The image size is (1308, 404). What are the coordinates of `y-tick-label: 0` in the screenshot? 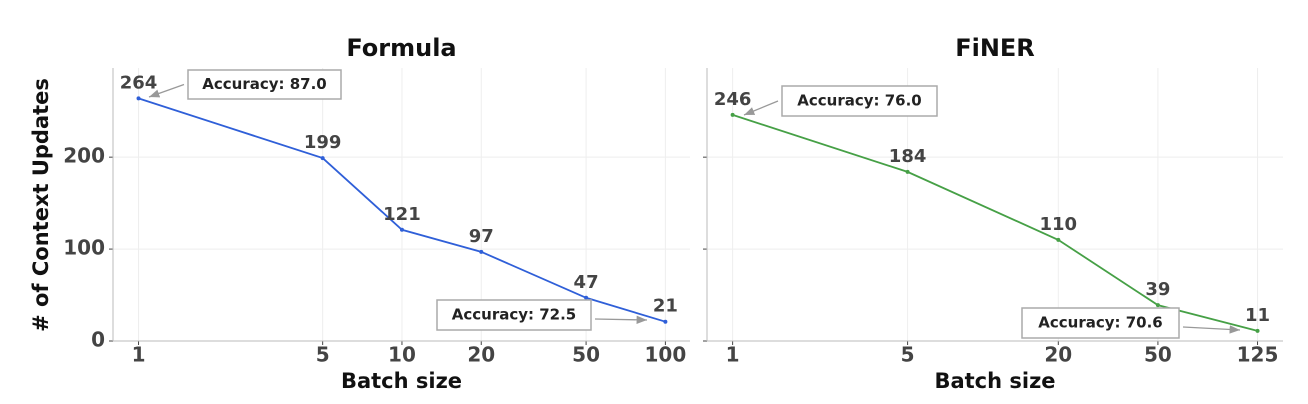 It's located at (98, 340).